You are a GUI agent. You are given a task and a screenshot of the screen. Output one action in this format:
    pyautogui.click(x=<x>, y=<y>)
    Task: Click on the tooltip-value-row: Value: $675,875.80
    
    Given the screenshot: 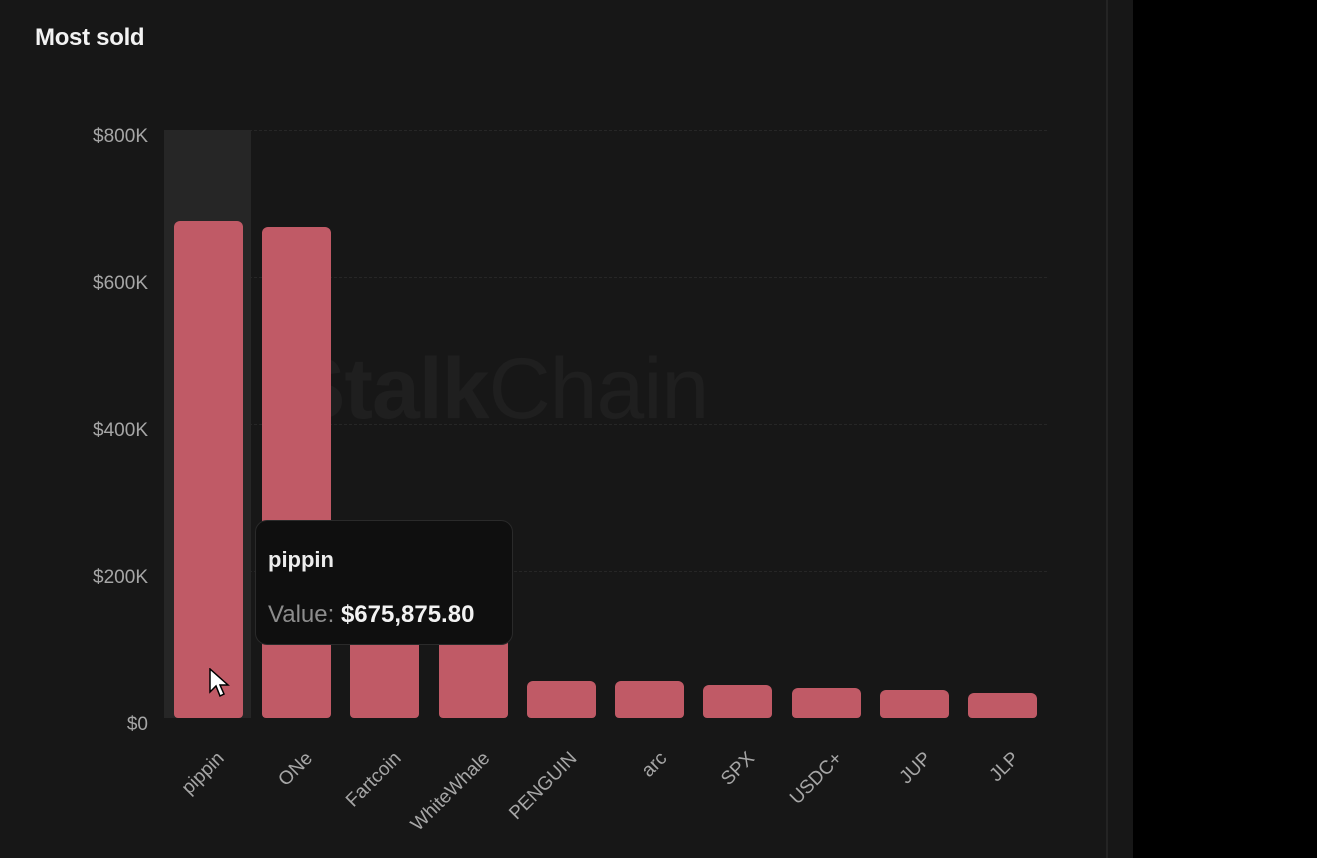 What is the action you would take?
    pyautogui.click(x=371, y=615)
    